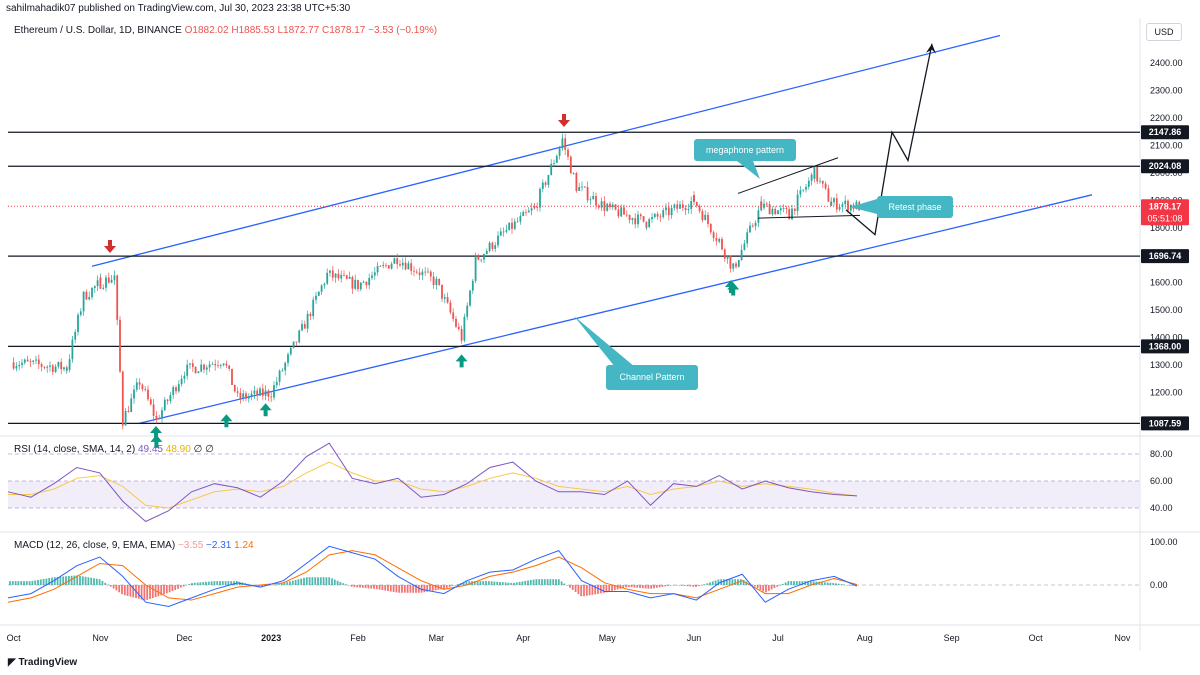 The image size is (1200, 675). Describe the element at coordinates (42, 662) in the screenshot. I see `tradingview-logo: ◤ TradingView` at that location.